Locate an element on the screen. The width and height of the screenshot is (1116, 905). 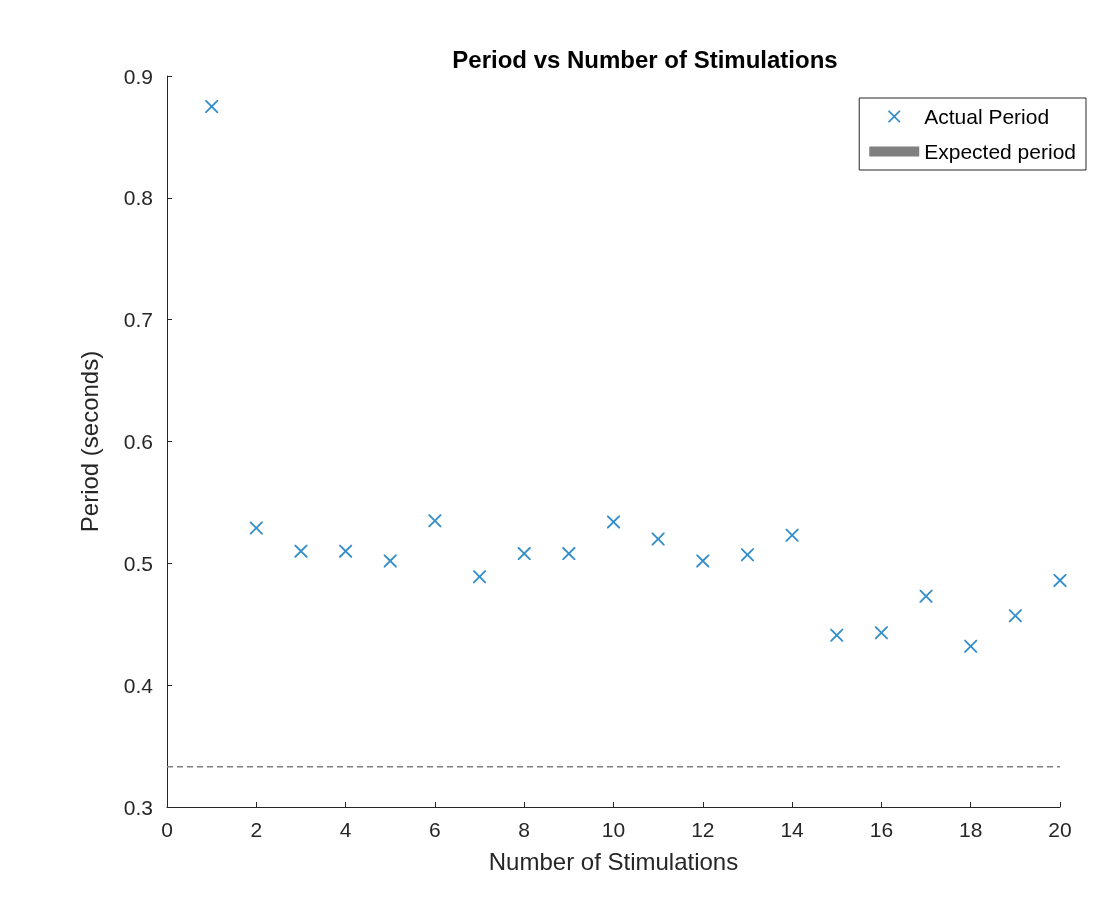
legend-label: Expected period is located at coordinates (1000, 151).